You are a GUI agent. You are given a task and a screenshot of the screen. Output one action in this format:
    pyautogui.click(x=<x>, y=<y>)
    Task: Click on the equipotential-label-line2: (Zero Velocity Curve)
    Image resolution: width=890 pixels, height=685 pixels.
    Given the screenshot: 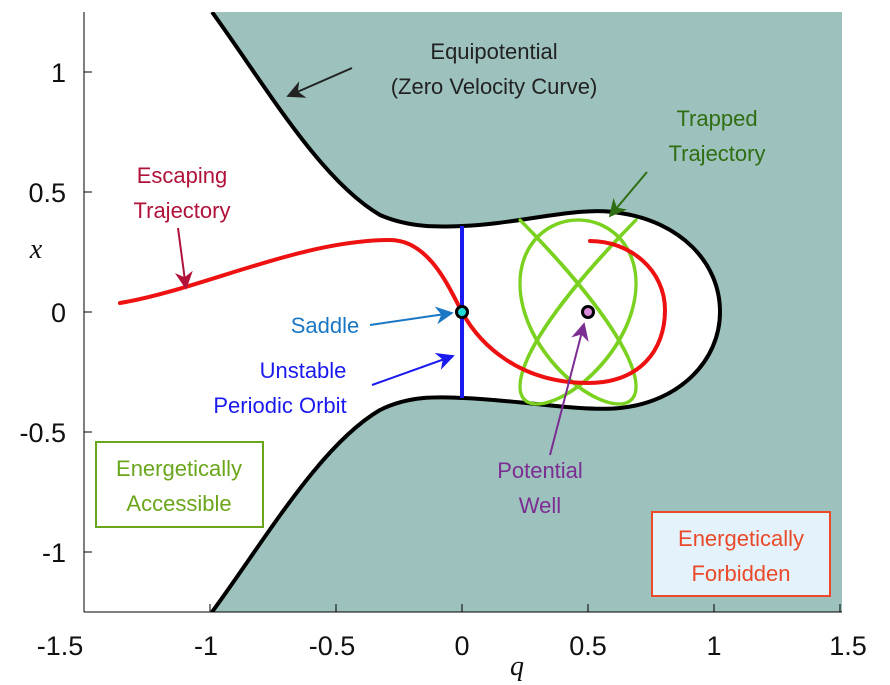 What is the action you would take?
    pyautogui.click(x=494, y=86)
    